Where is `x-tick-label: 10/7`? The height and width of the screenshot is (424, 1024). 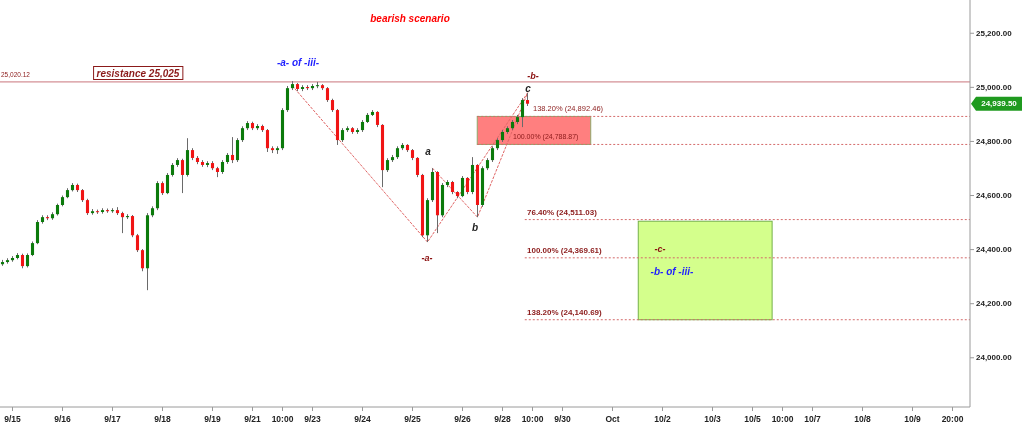 x-tick-label: 10/7 is located at coordinates (813, 419).